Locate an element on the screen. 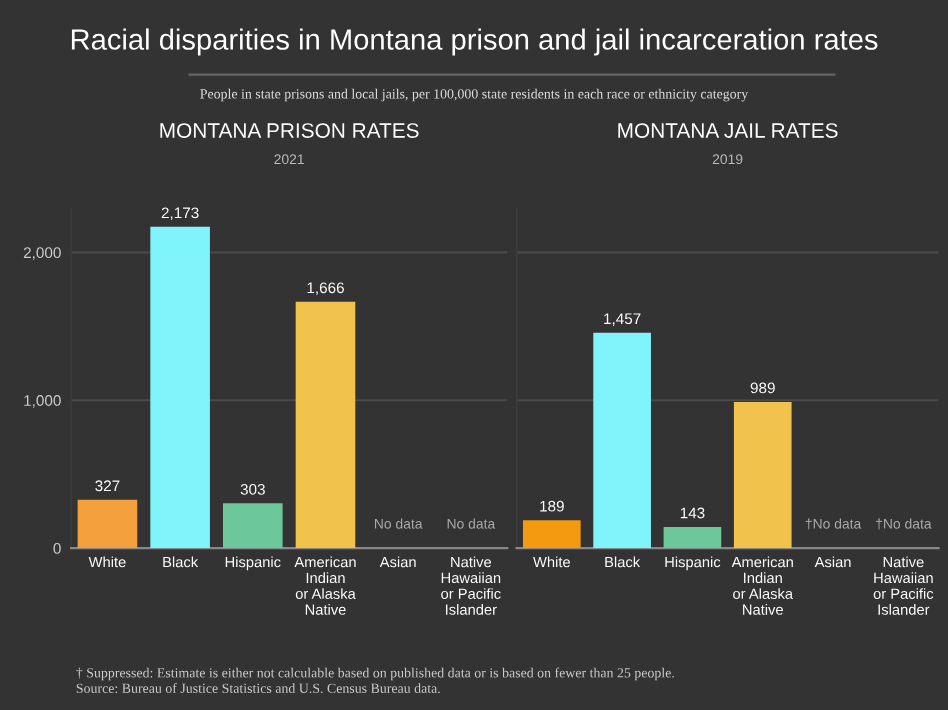 The height and width of the screenshot is (710, 948). chart-title: MONTANA JAIL RATES is located at coordinates (728, 130).